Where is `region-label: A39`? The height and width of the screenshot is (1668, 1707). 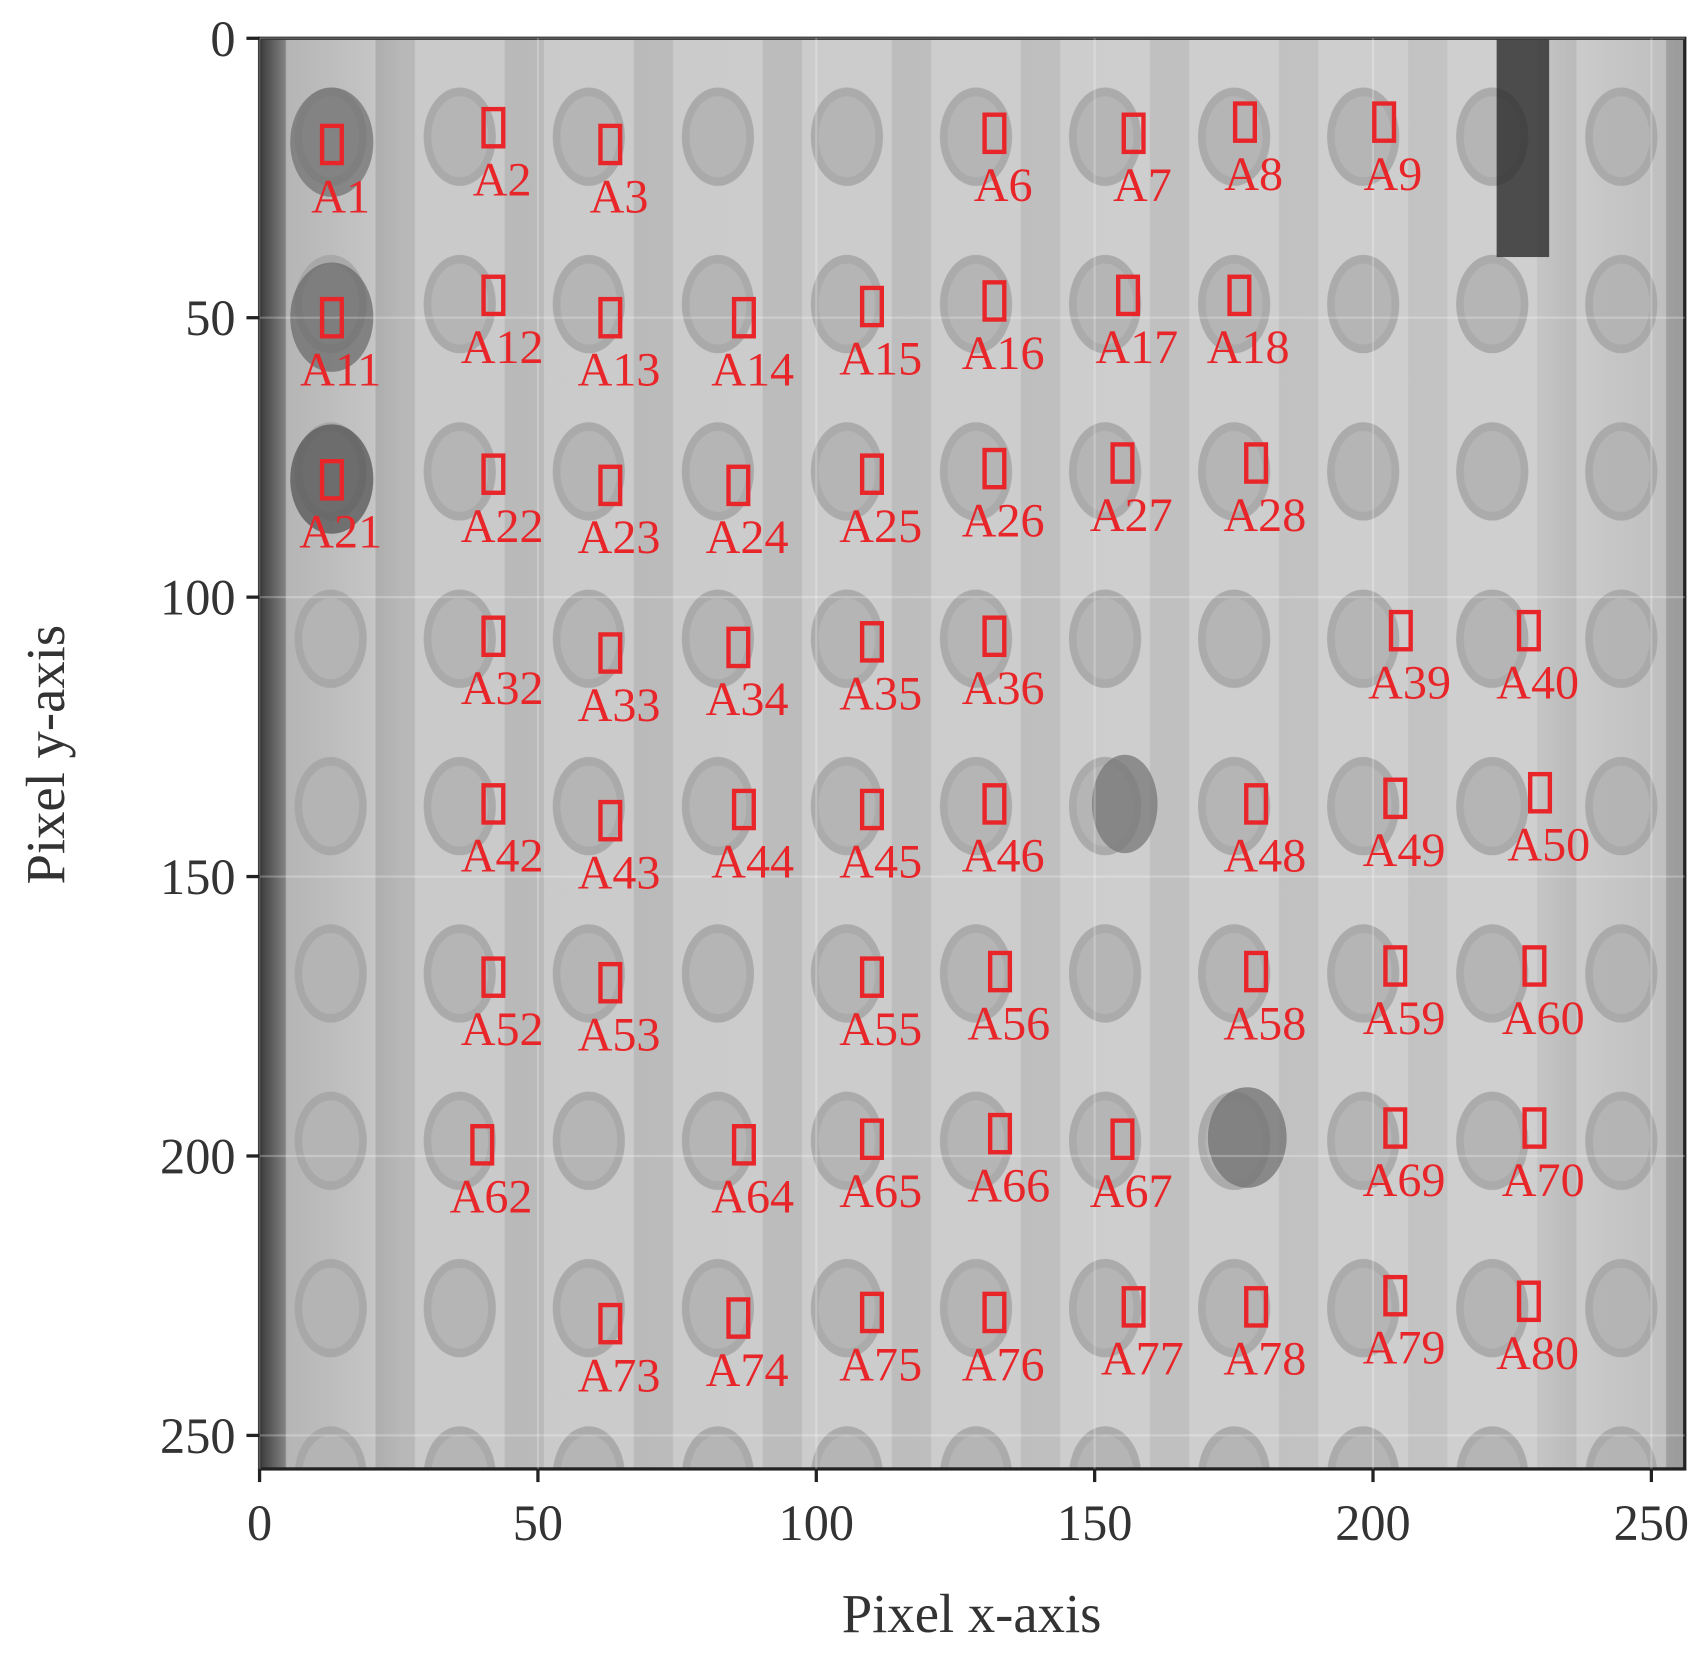 region-label: A39 is located at coordinates (1409, 682).